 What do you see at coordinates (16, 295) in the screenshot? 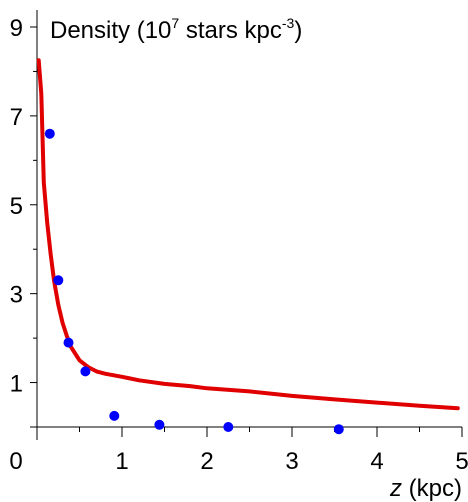
I see `y-tick-label: 3` at bounding box center [16, 295].